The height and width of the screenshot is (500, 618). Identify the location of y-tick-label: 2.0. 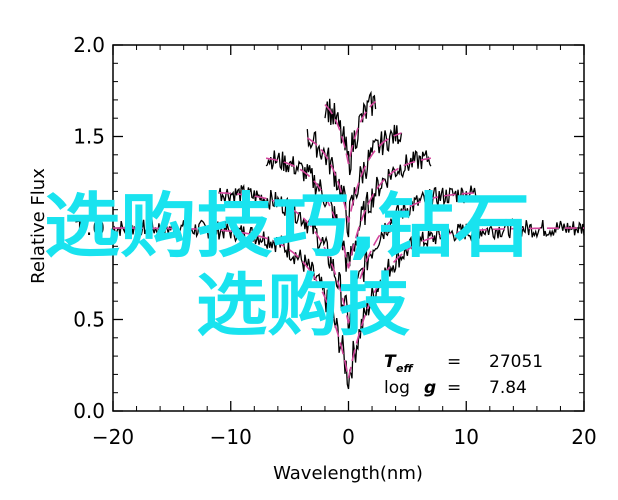
(89, 45).